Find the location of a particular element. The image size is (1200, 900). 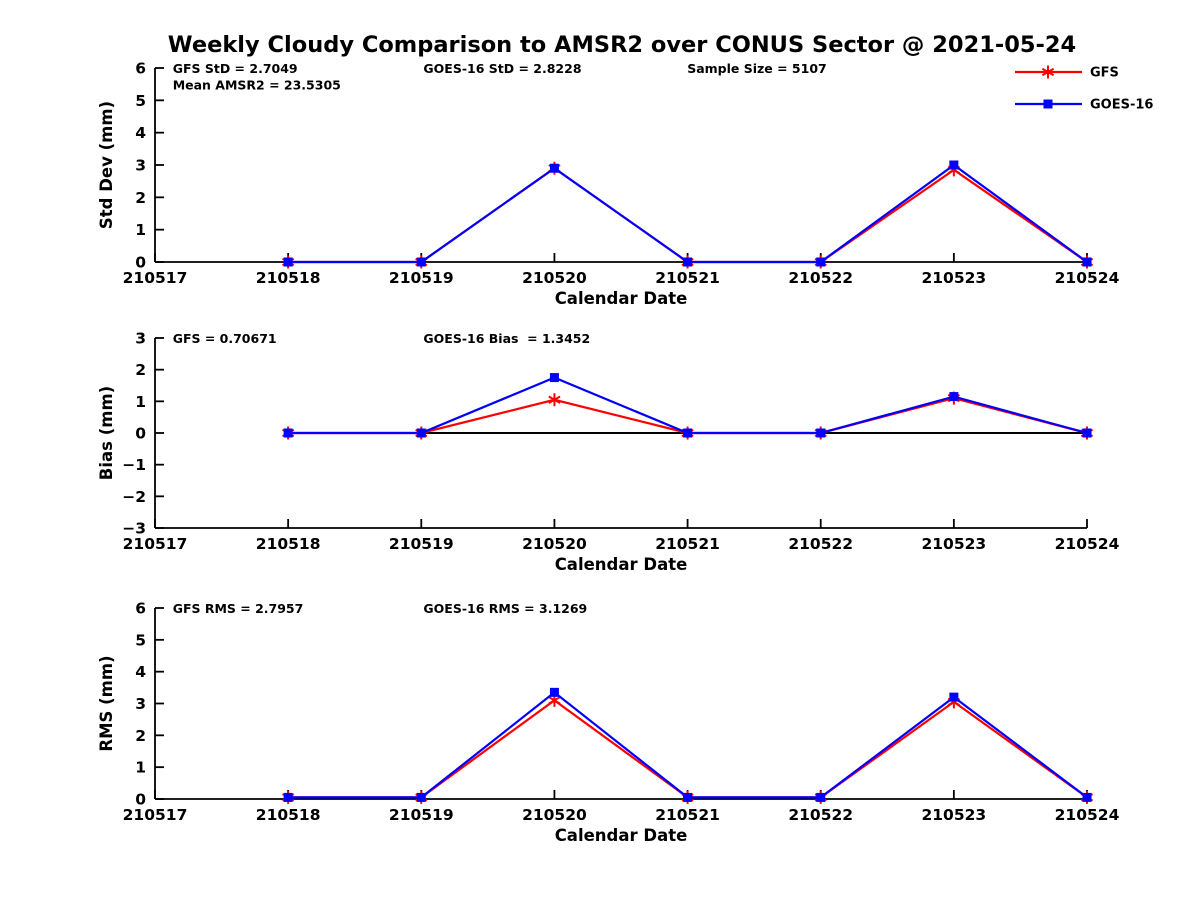

y-axis-label: Bias (mm) is located at coordinates (106, 433).